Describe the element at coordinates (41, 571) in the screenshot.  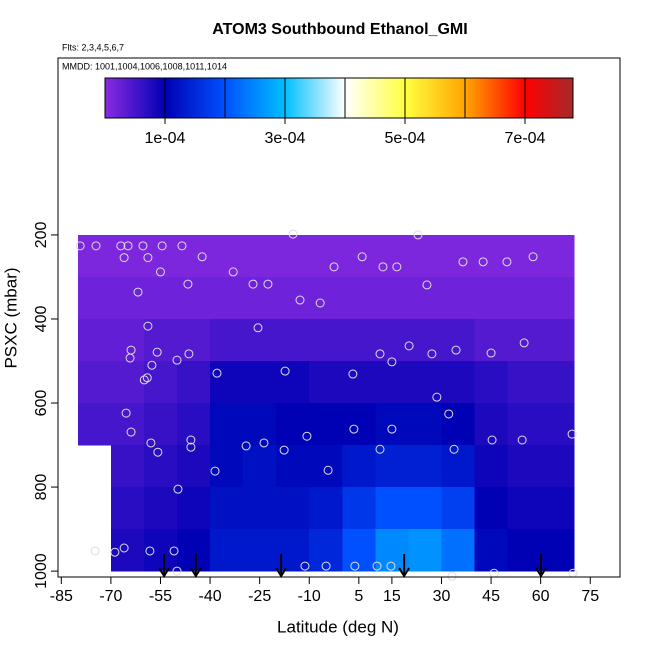
I see `y-tick-label: 1000` at that location.